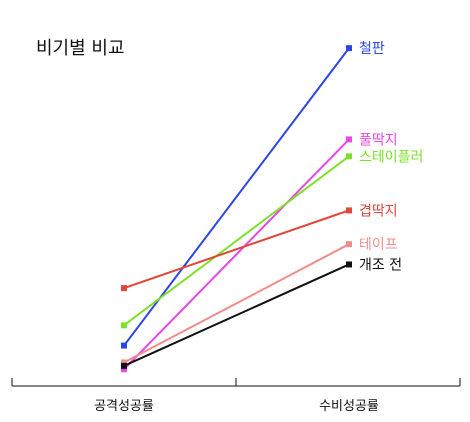 The width and height of the screenshot is (470, 422). I want to click on series-label-0: 철판, so click(372, 49).